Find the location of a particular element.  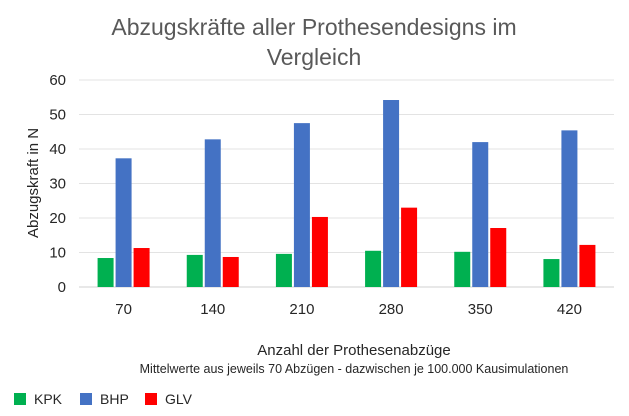

chart-title-line-2: Vergleich is located at coordinates (314, 57).